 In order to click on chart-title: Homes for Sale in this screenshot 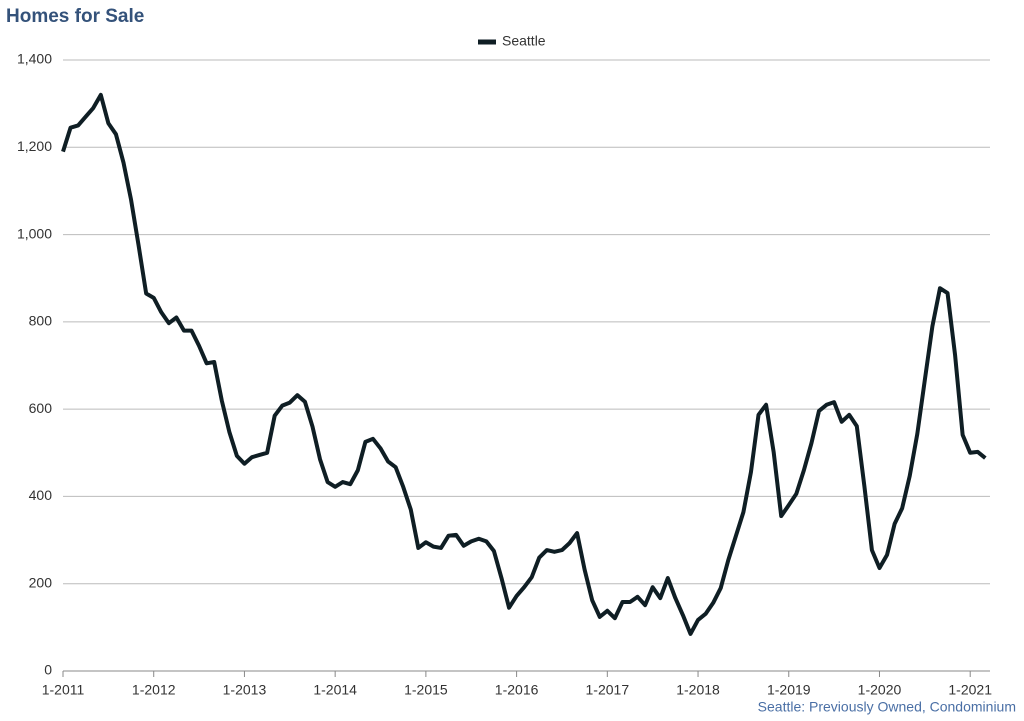, I will do `click(75, 16)`.